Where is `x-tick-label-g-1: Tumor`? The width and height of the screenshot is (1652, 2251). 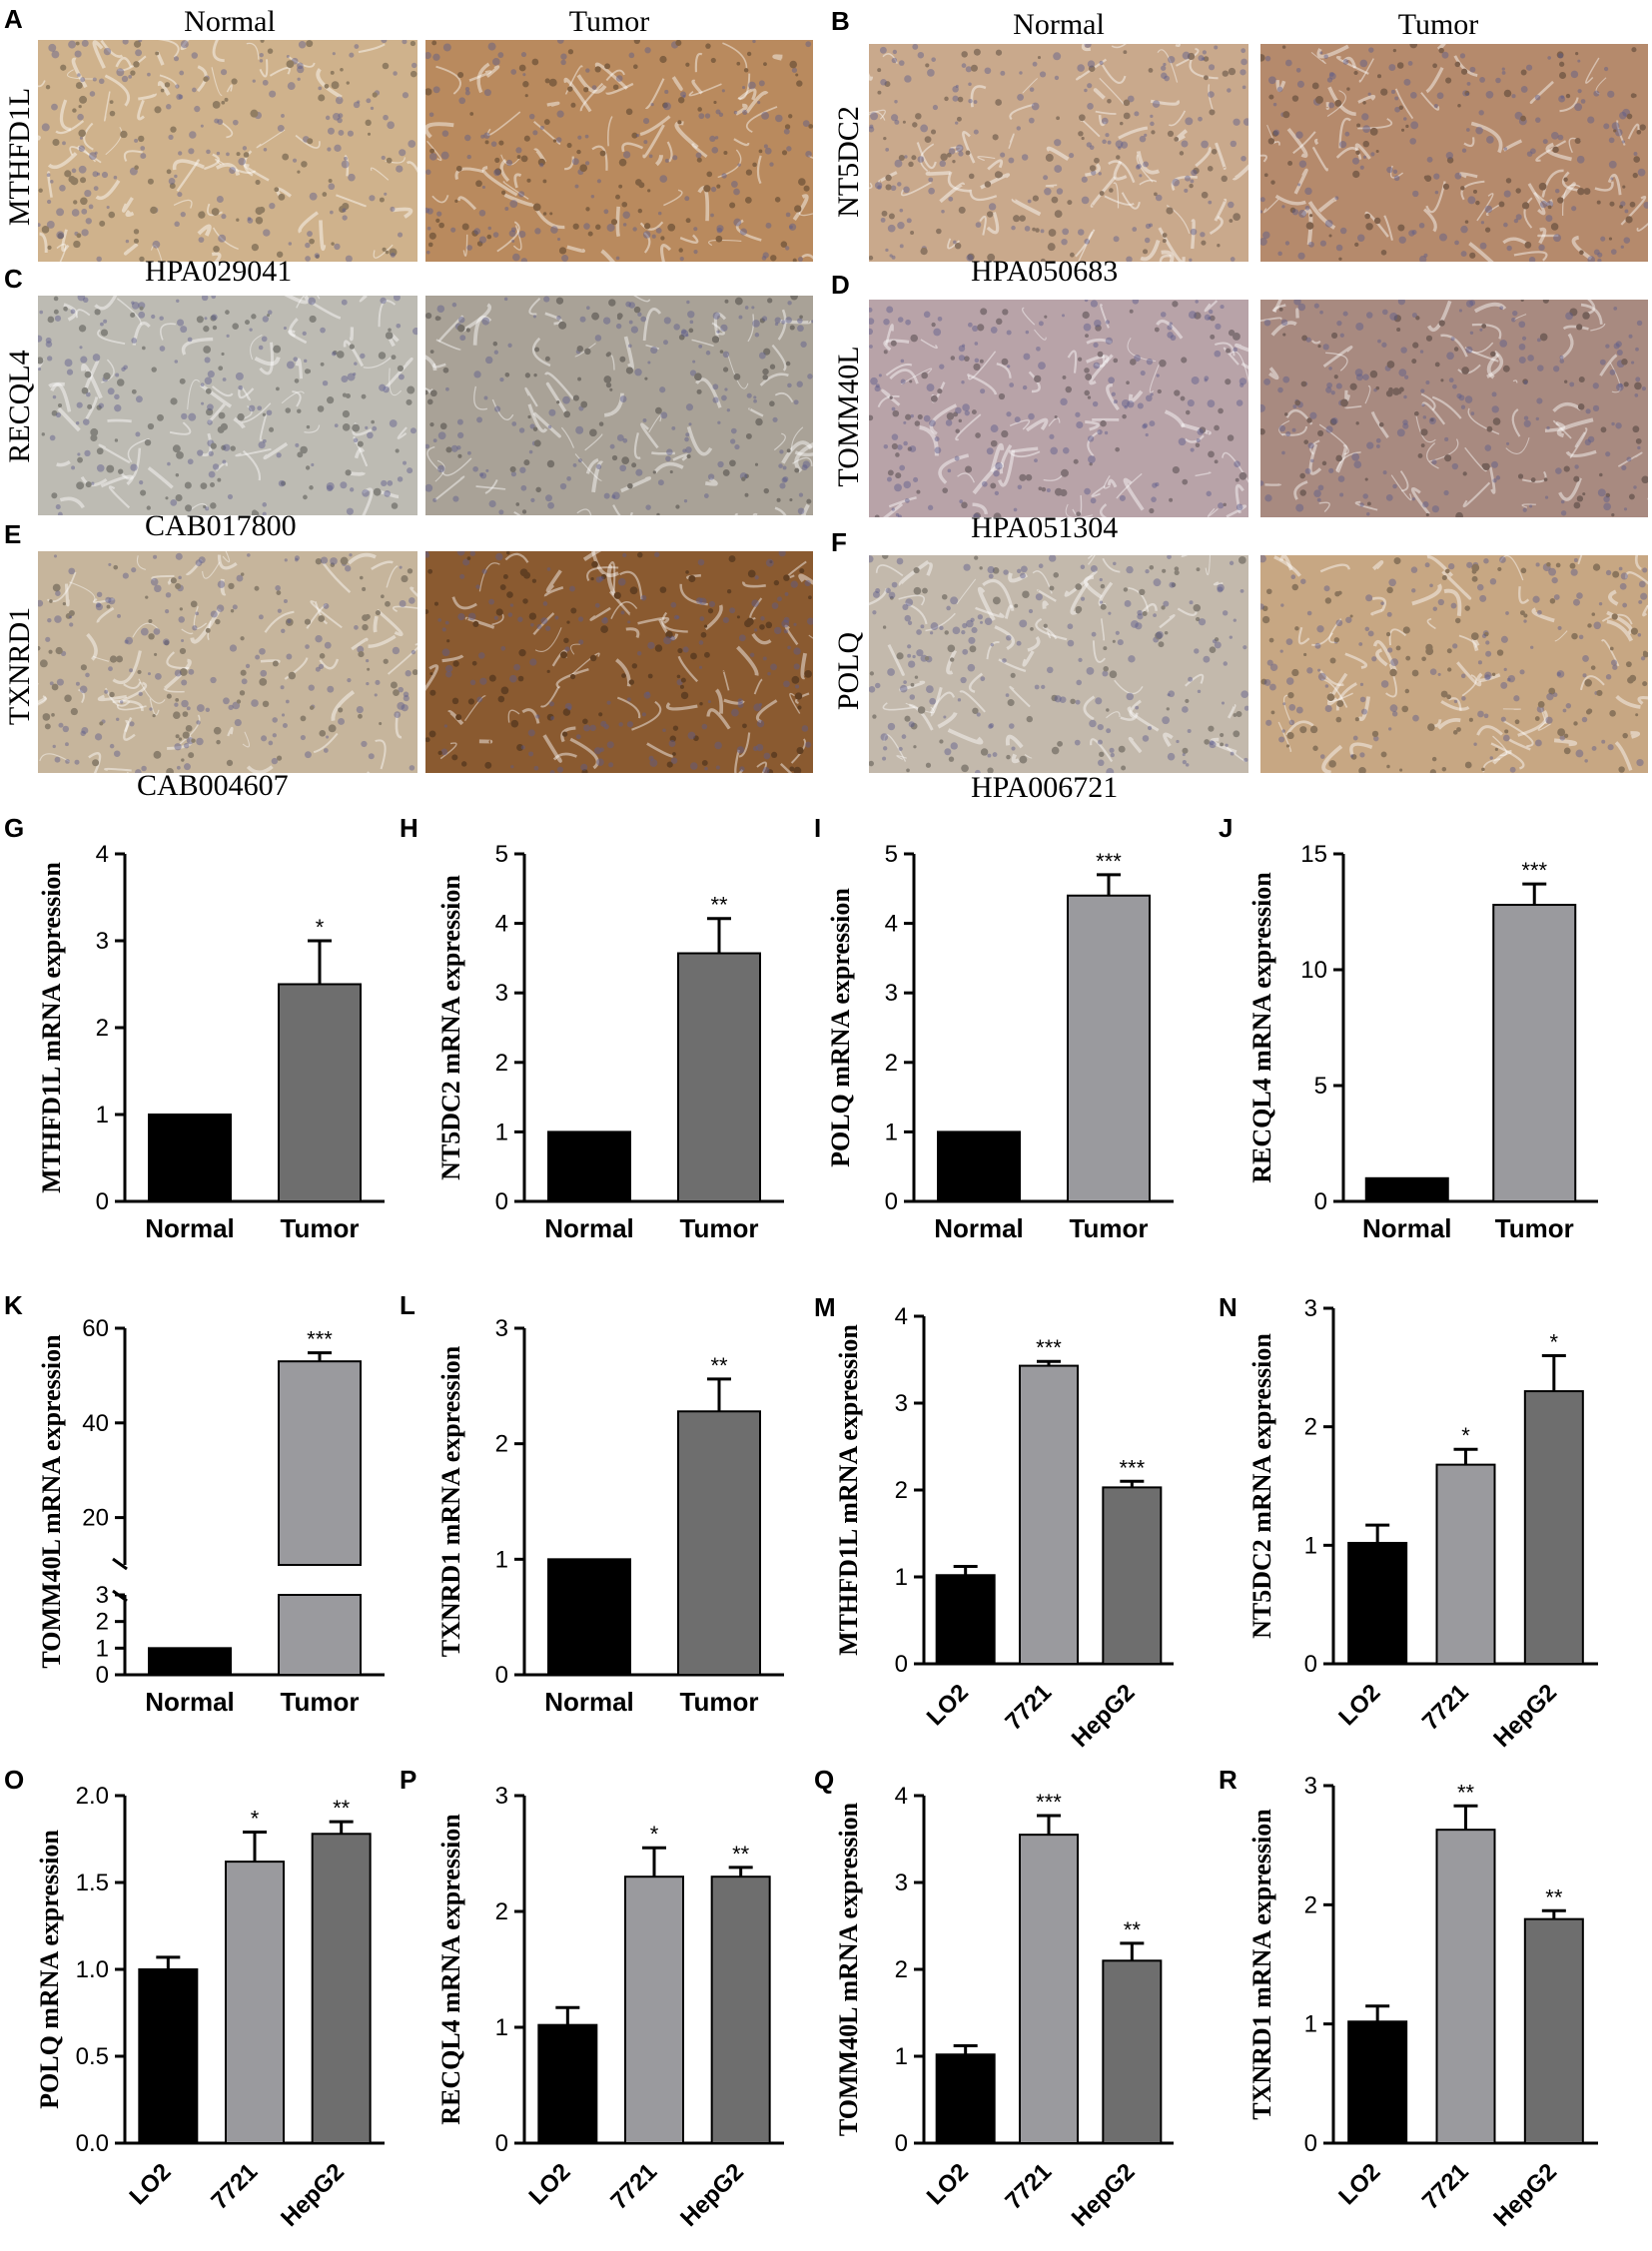 x-tick-label-g-1: Tumor is located at coordinates (320, 1228).